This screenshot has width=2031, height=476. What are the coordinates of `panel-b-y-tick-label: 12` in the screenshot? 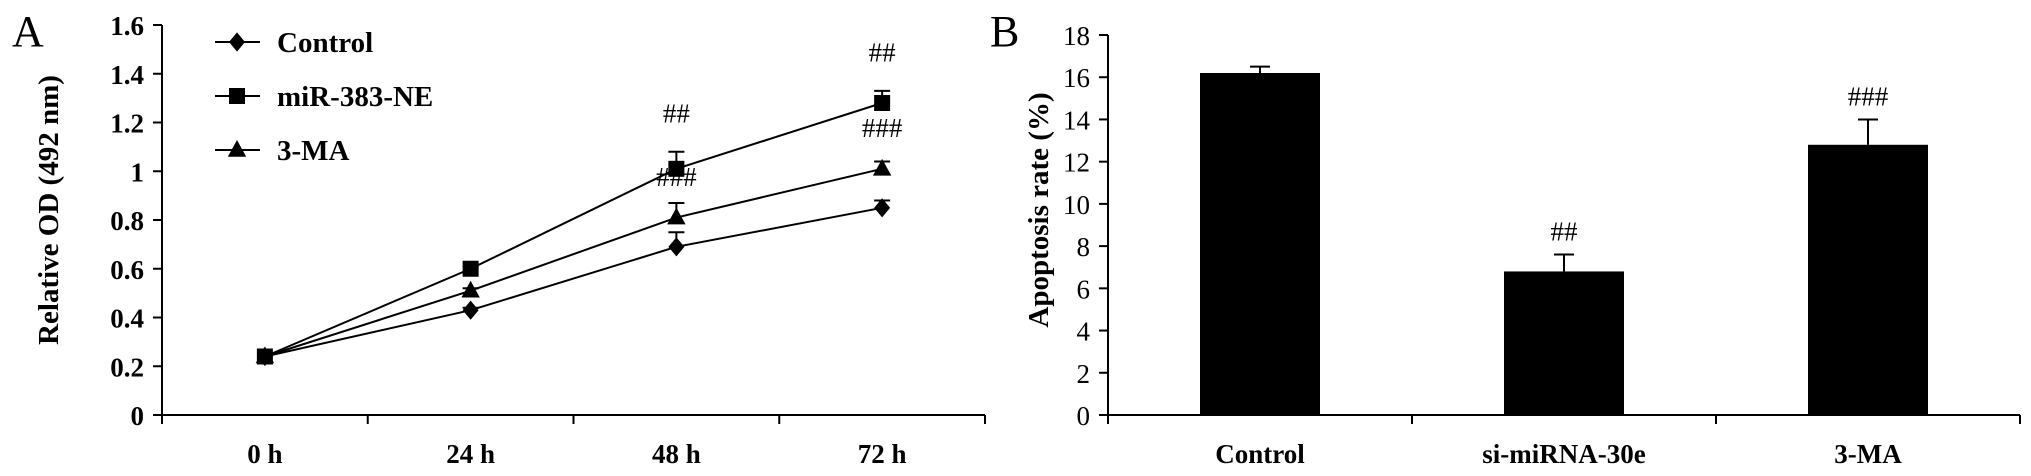 It's located at (1076, 163).